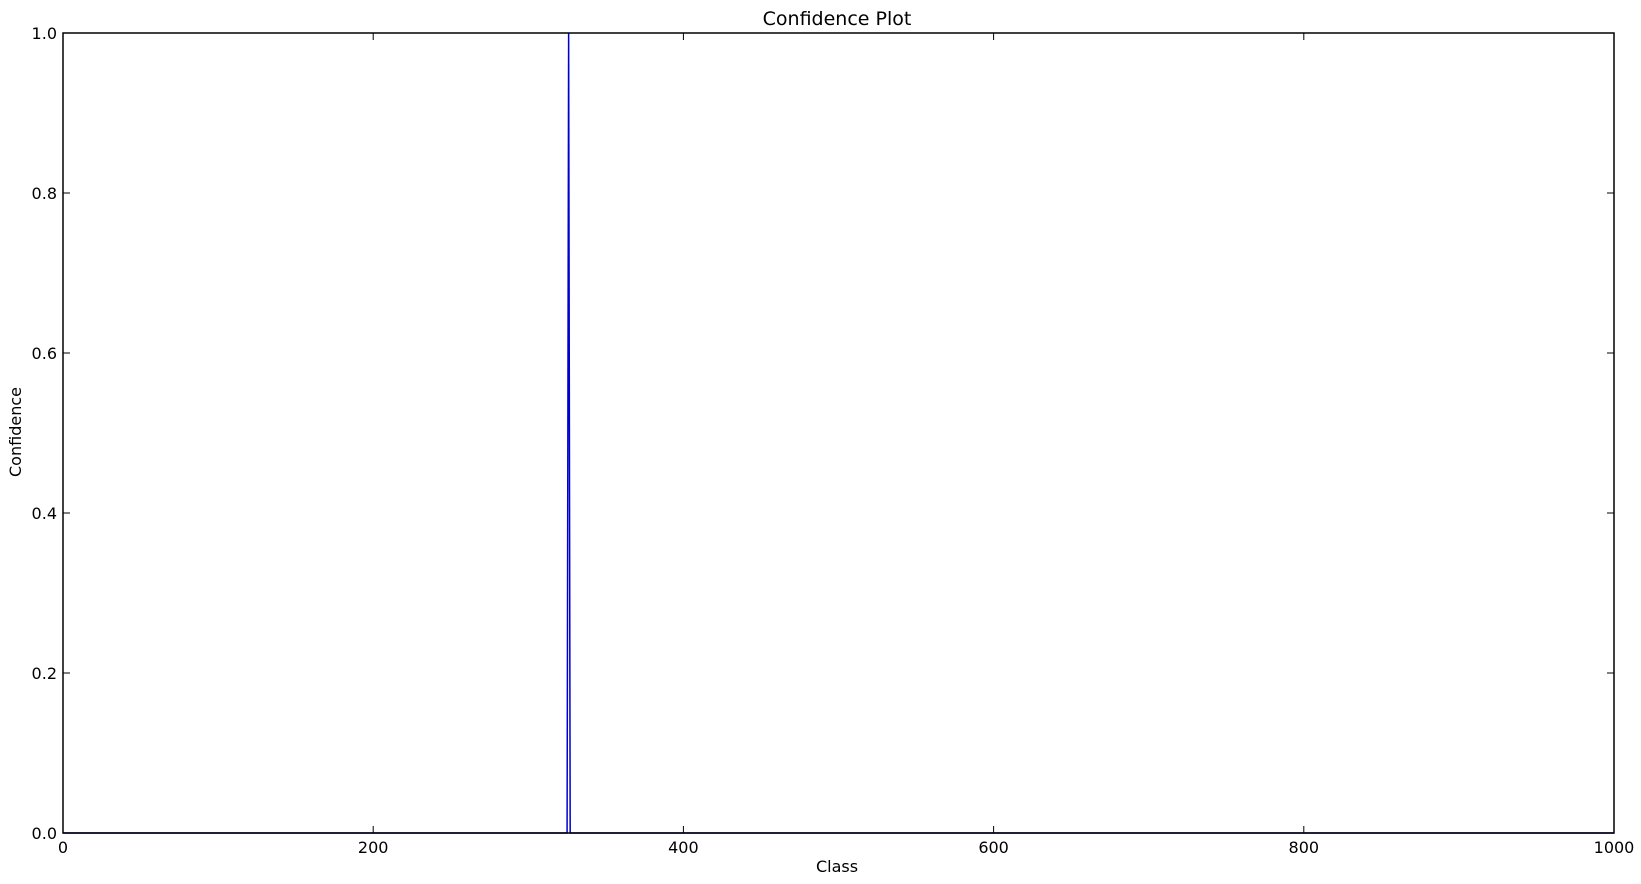 Image resolution: width=1641 pixels, height=884 pixels. Describe the element at coordinates (44, 513) in the screenshot. I see `y-tick-label: 0.4` at that location.